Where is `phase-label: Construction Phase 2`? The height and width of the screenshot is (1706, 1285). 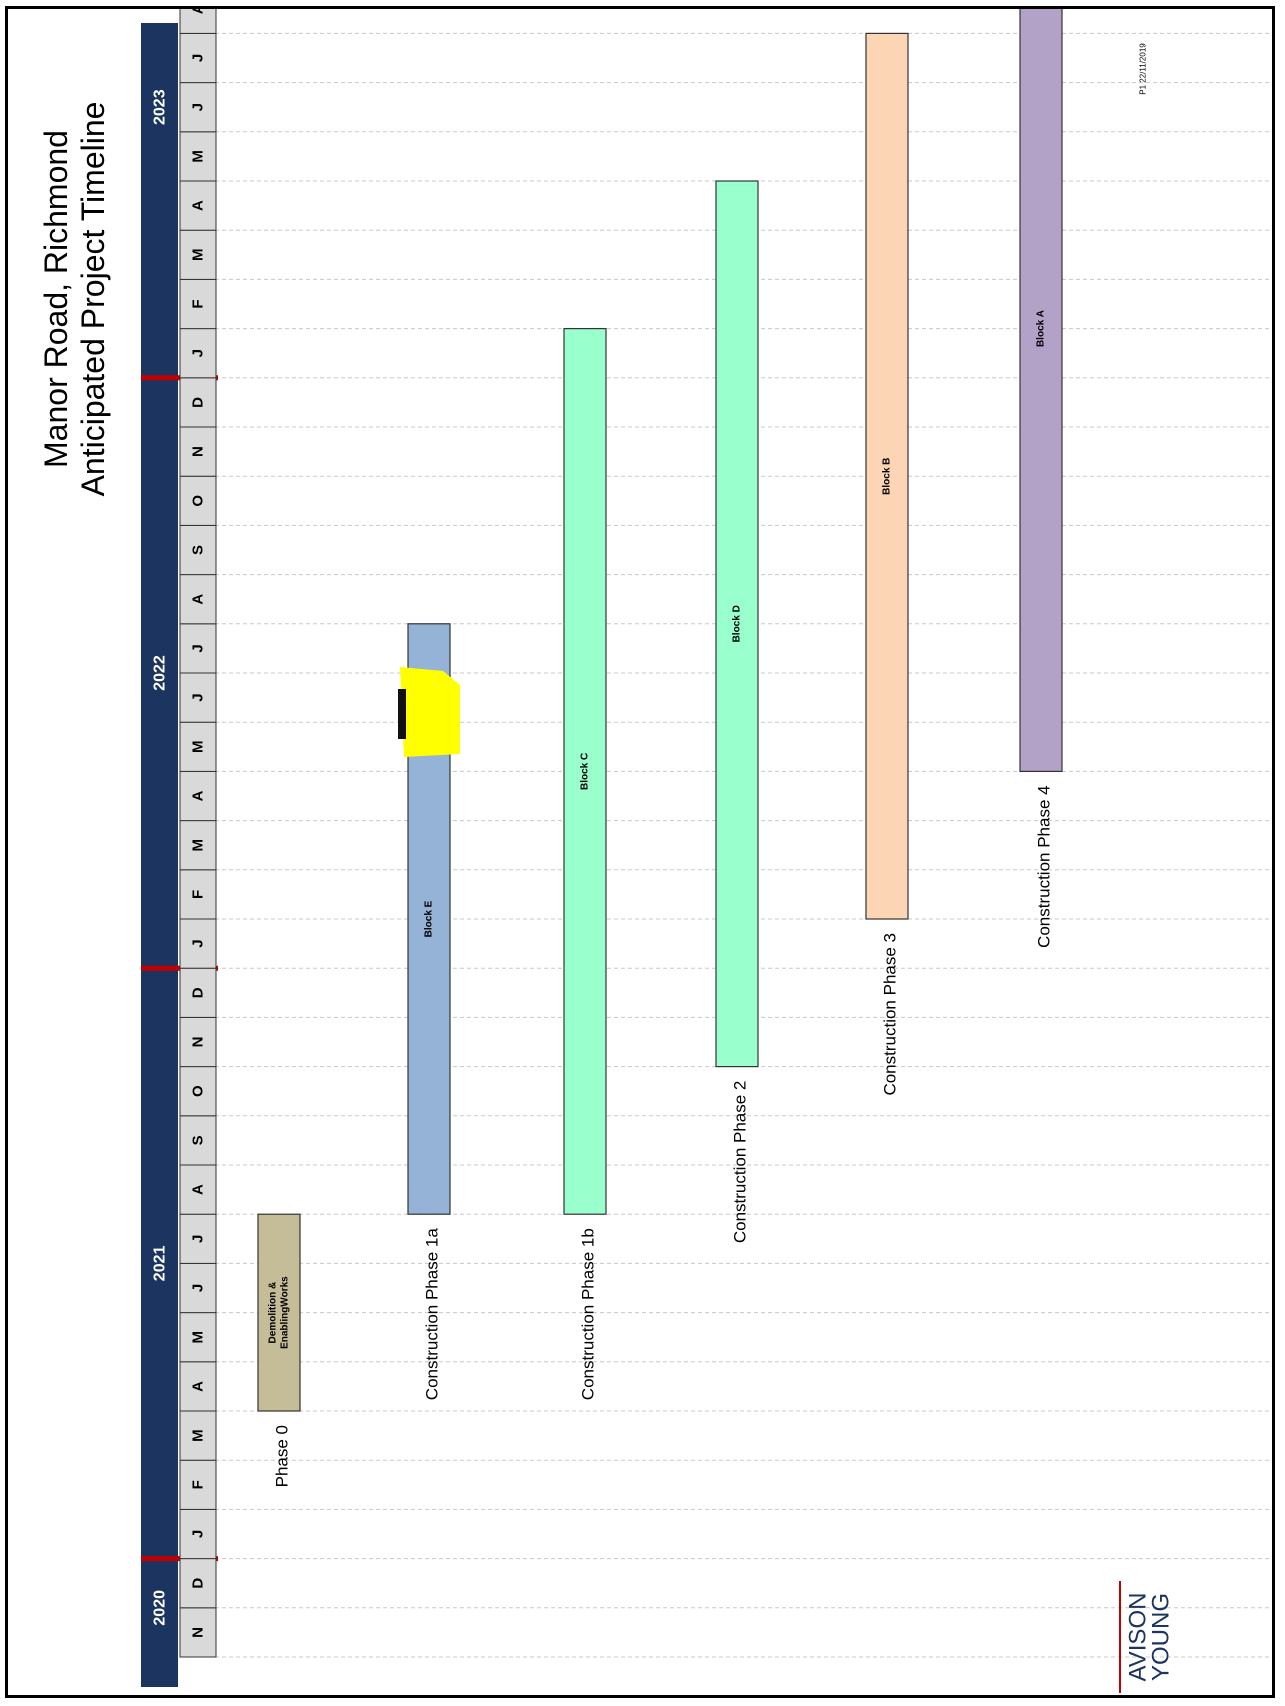 phase-label: Construction Phase 2 is located at coordinates (740, 1162).